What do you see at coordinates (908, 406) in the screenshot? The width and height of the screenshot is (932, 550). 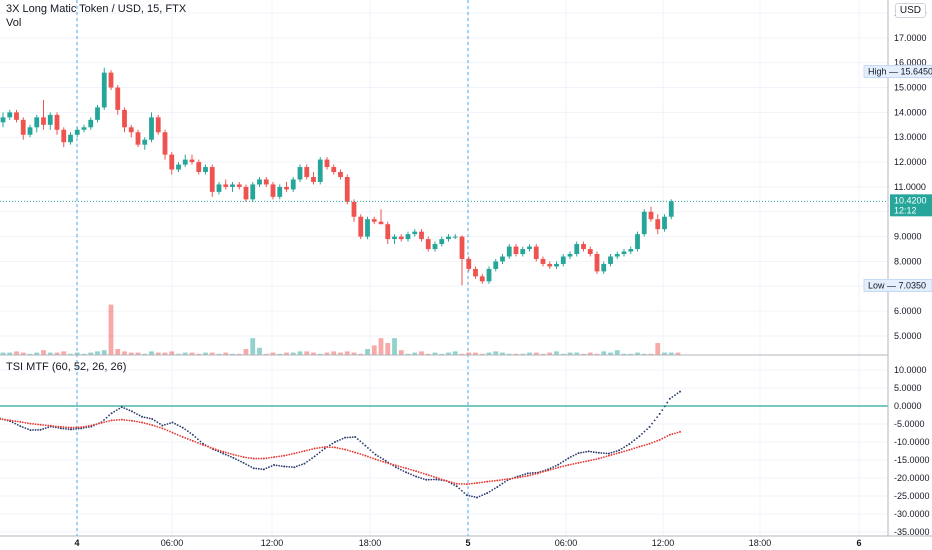 I see `tsi-tick-label: 0.0000` at bounding box center [908, 406].